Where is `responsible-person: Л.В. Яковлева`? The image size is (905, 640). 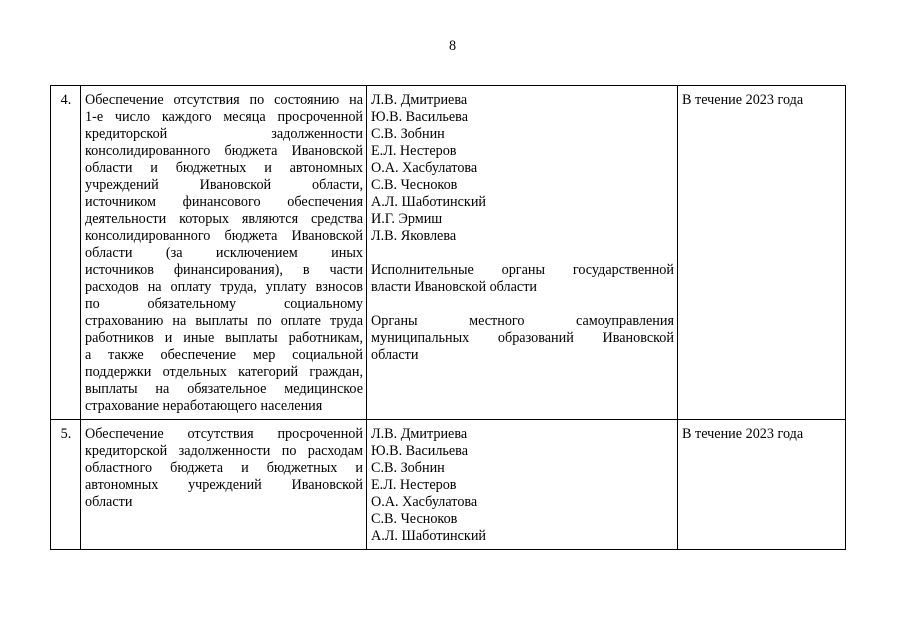 responsible-person: Л.В. Яковлева is located at coordinates (414, 236).